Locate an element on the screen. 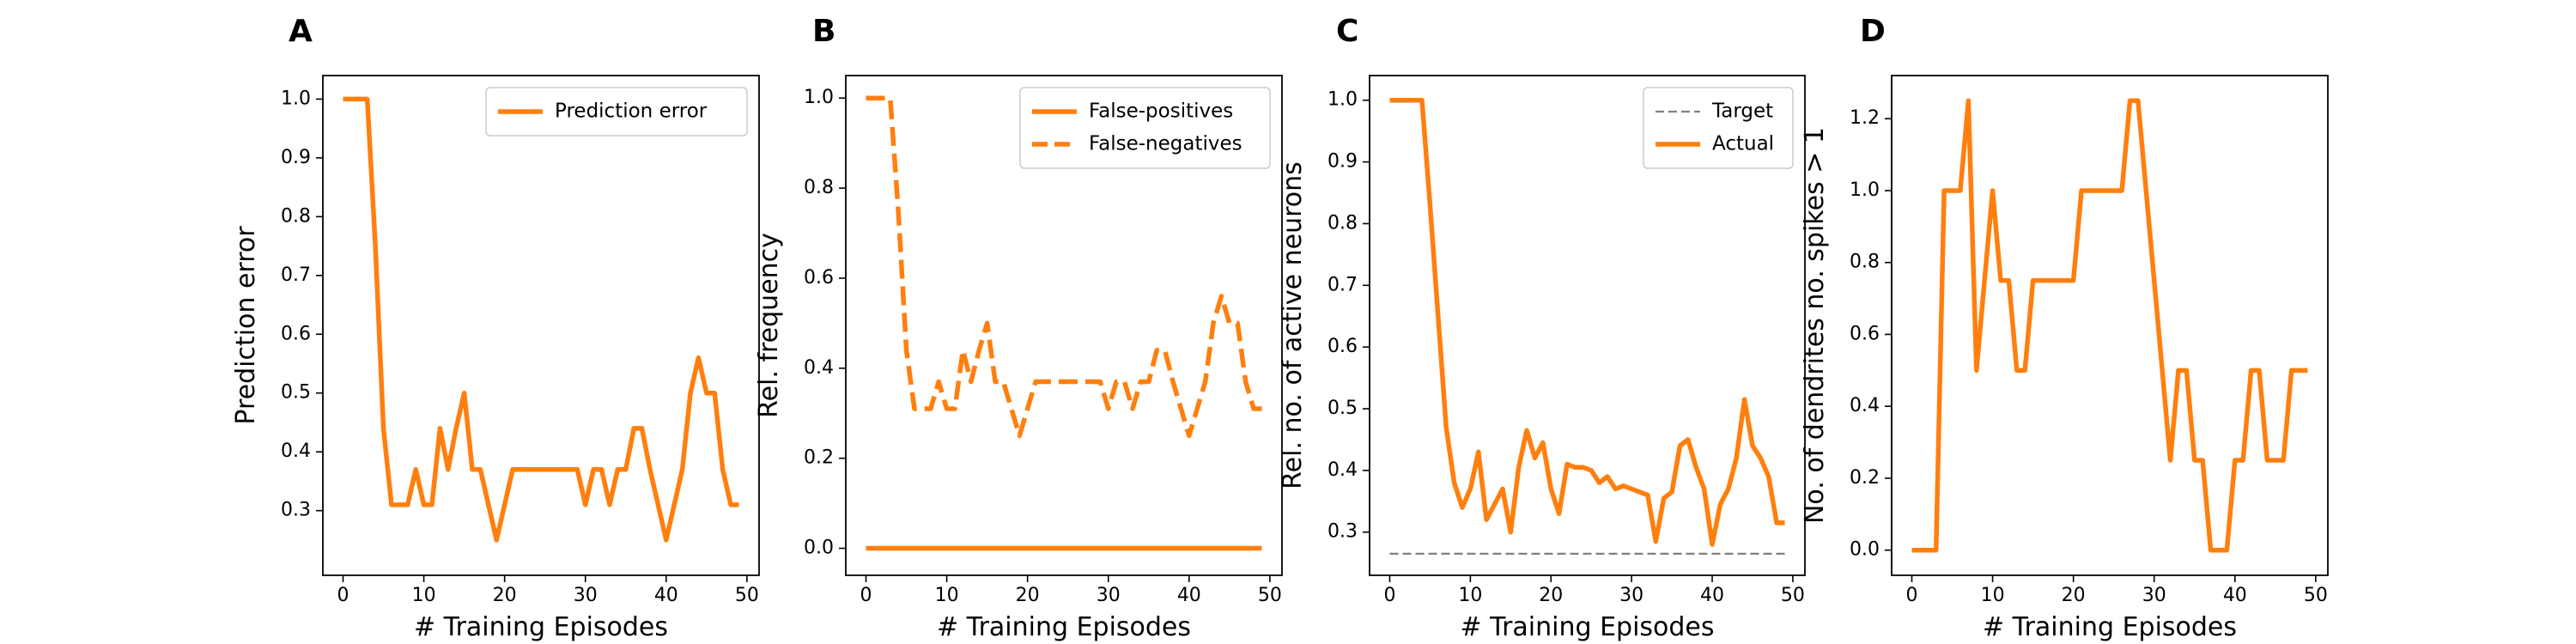  y-axis-label: Rel. no. of active neurons is located at coordinates (1293, 325).